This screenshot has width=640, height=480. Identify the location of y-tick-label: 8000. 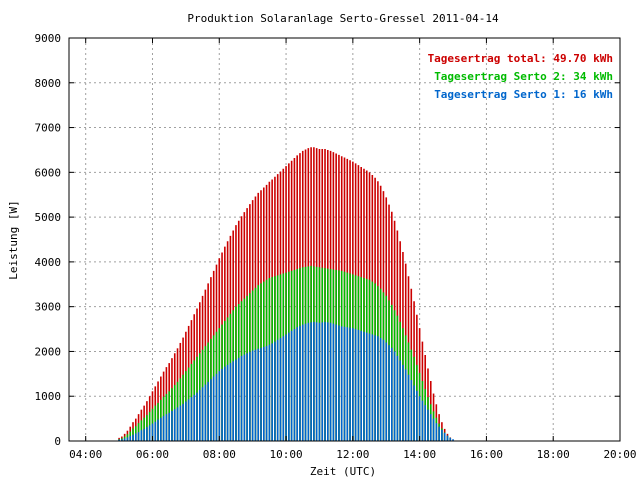
(48, 83).